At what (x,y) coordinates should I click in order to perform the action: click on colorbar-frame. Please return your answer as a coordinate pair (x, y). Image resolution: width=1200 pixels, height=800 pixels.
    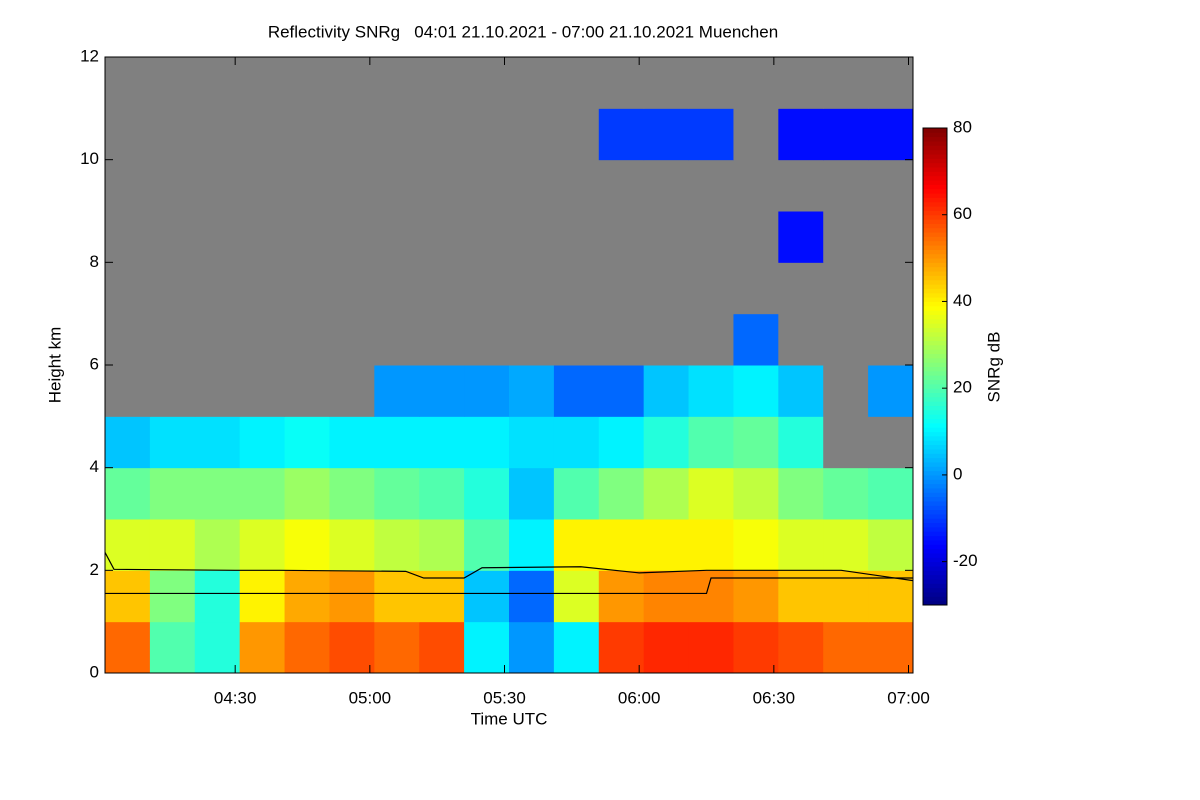
    Looking at the image, I should click on (935, 366).